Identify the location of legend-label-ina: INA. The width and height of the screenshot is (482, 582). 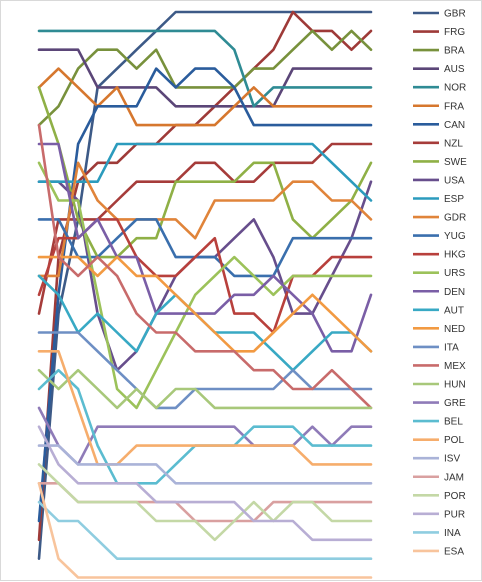
(452, 533).